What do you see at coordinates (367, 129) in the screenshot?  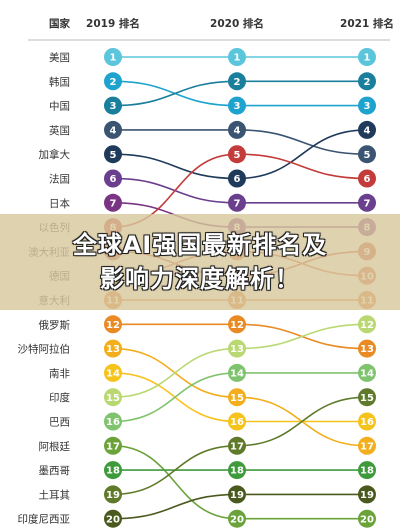 I see `rank-node: 4` at bounding box center [367, 129].